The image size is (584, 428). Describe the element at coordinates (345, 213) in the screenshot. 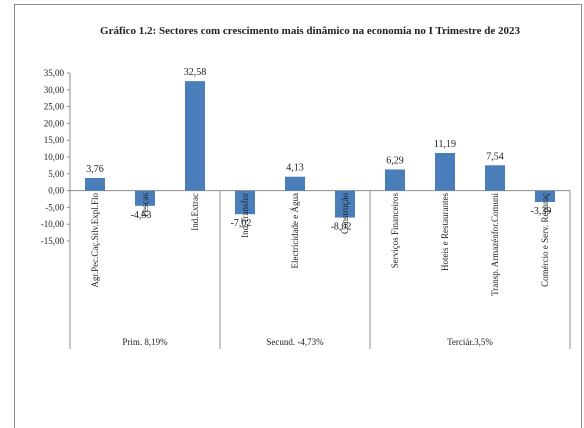

I see `category-label: Construção` at that location.